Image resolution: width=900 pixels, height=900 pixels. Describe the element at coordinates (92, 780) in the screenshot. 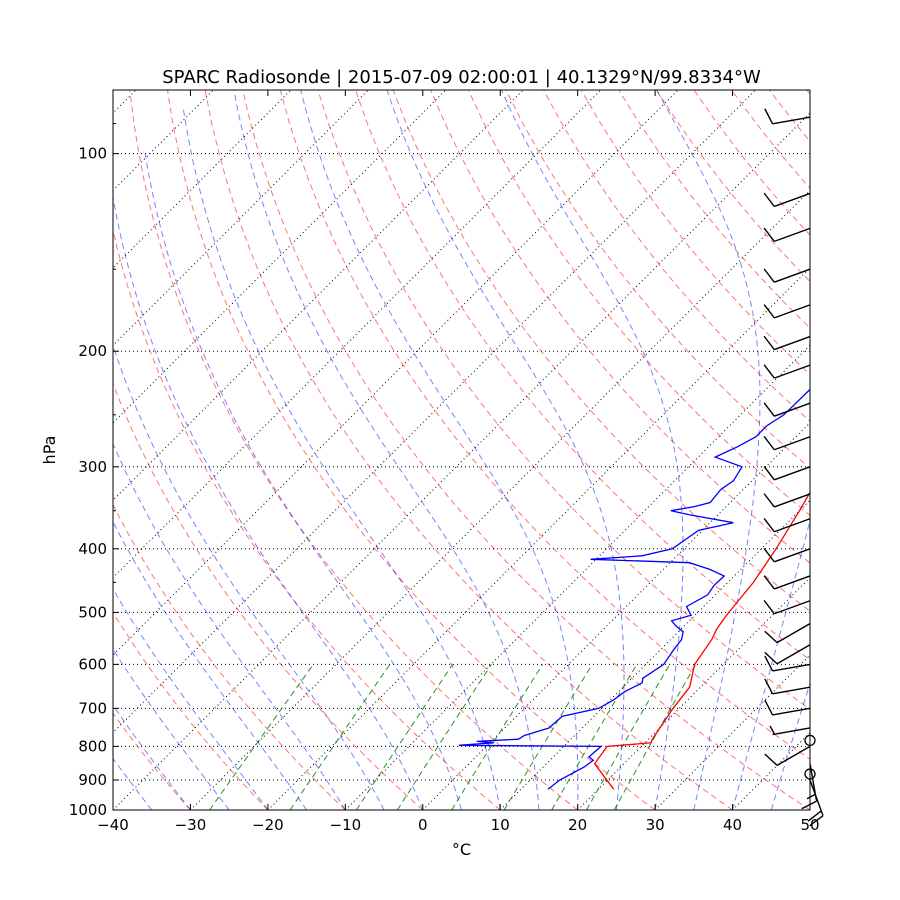

I see `y-tick-label: 900` at that location.